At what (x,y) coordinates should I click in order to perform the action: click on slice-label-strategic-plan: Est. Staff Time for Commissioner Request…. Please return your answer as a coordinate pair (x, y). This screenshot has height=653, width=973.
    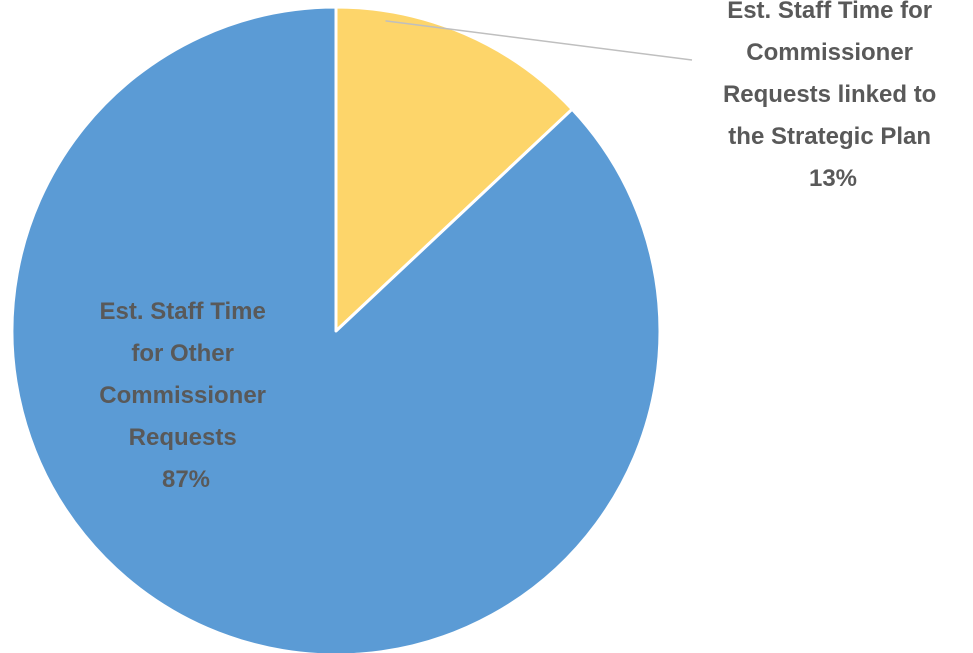
    Looking at the image, I should click on (833, 96).